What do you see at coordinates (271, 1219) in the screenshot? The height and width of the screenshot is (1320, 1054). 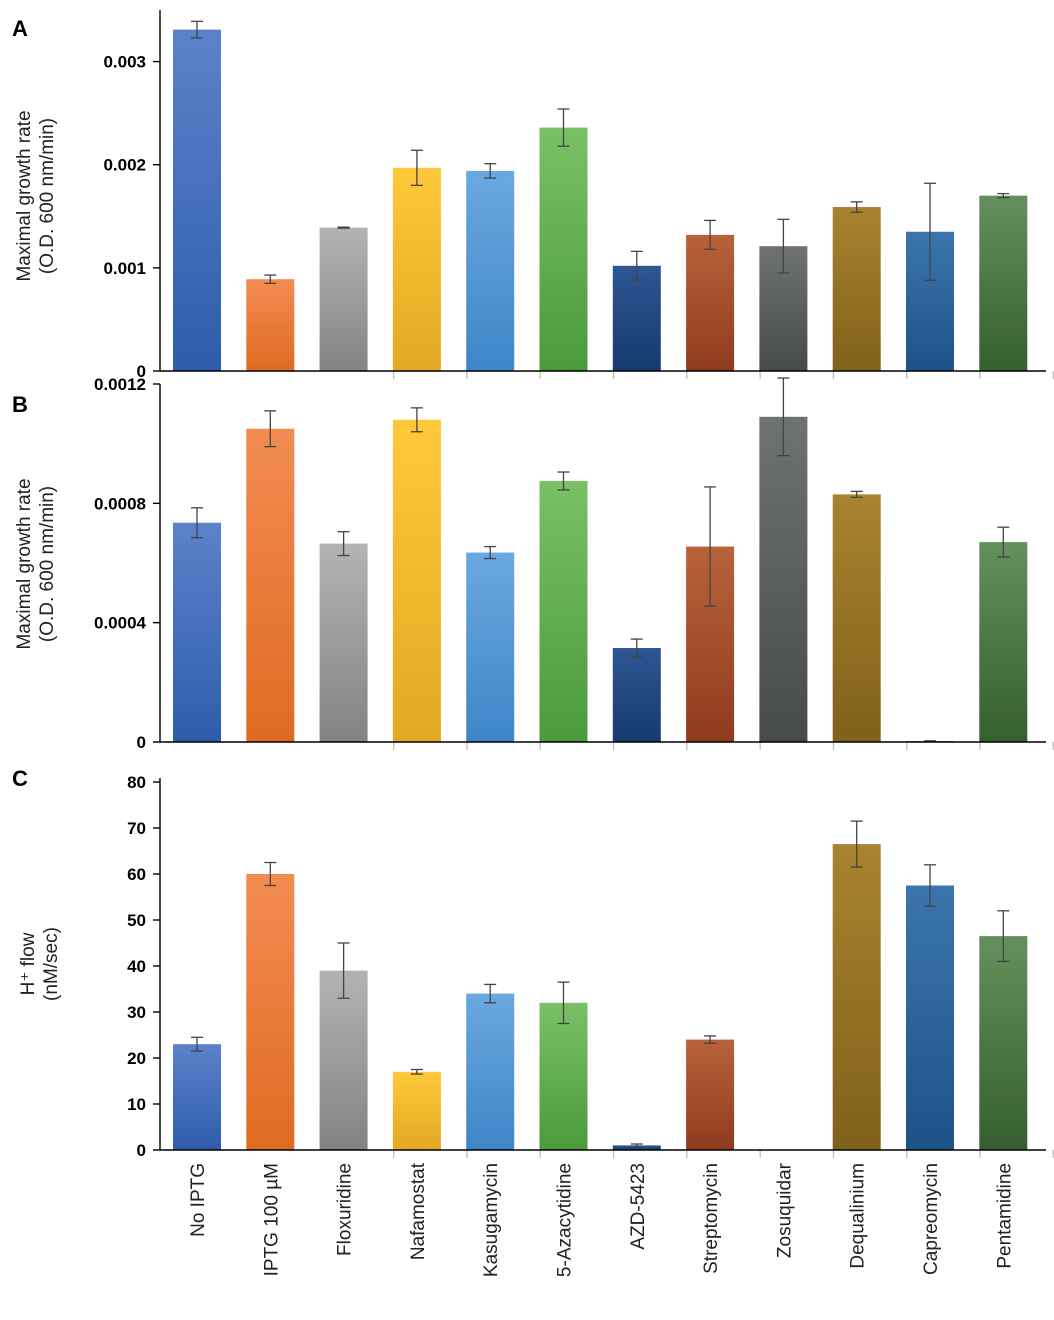 I see `category-label-2: IPTG 100 µM` at bounding box center [271, 1219].